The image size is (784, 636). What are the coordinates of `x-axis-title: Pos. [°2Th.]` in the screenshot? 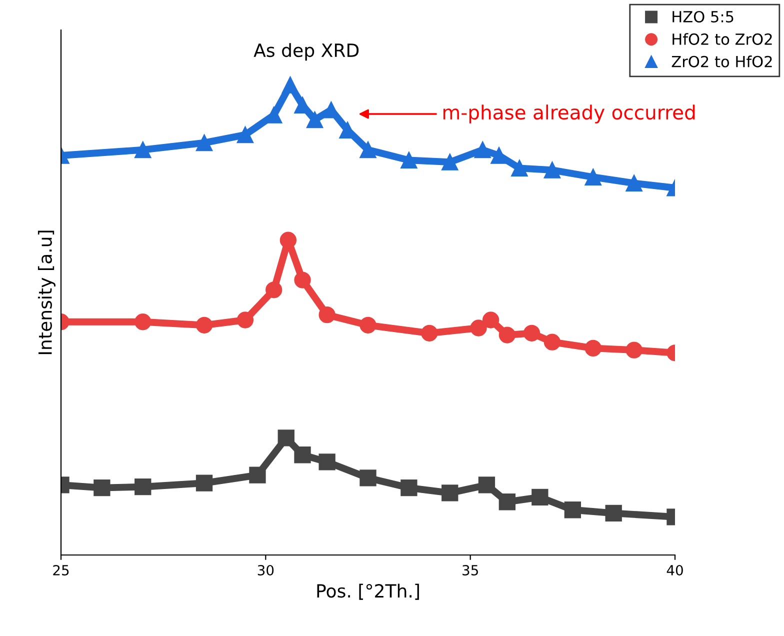 It's located at (368, 592).